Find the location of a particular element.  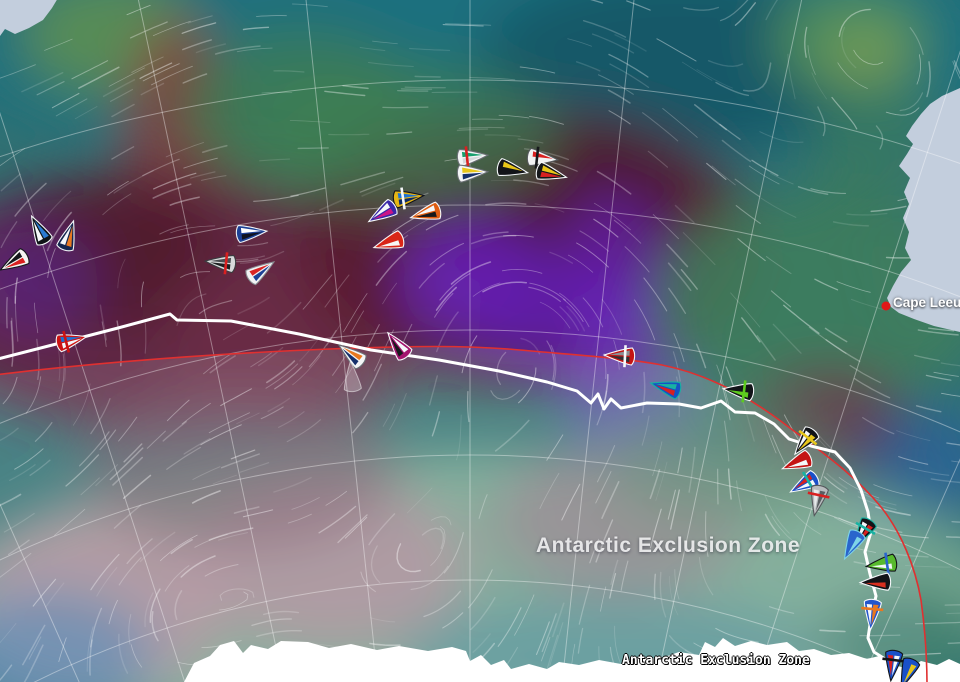

land-island-northwest is located at coordinates (28, 18).